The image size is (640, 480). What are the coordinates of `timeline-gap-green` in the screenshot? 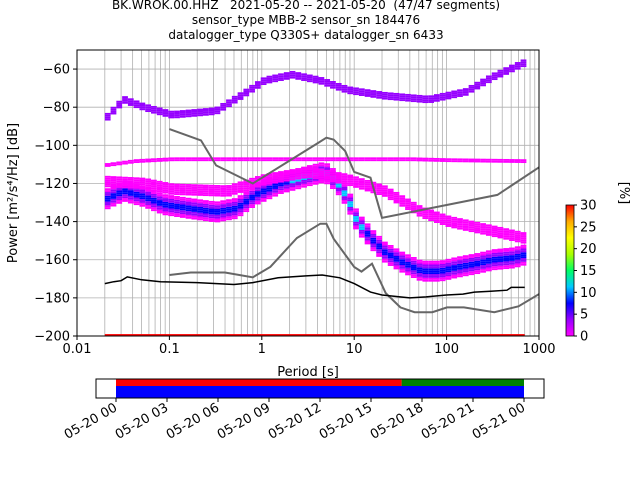 It's located at (462, 382).